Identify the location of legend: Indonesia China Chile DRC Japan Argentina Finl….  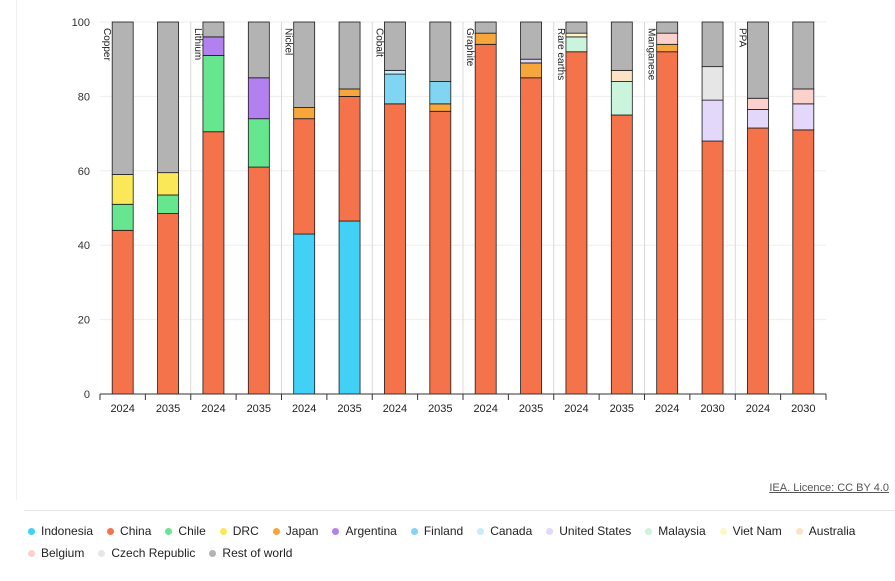
(458, 542).